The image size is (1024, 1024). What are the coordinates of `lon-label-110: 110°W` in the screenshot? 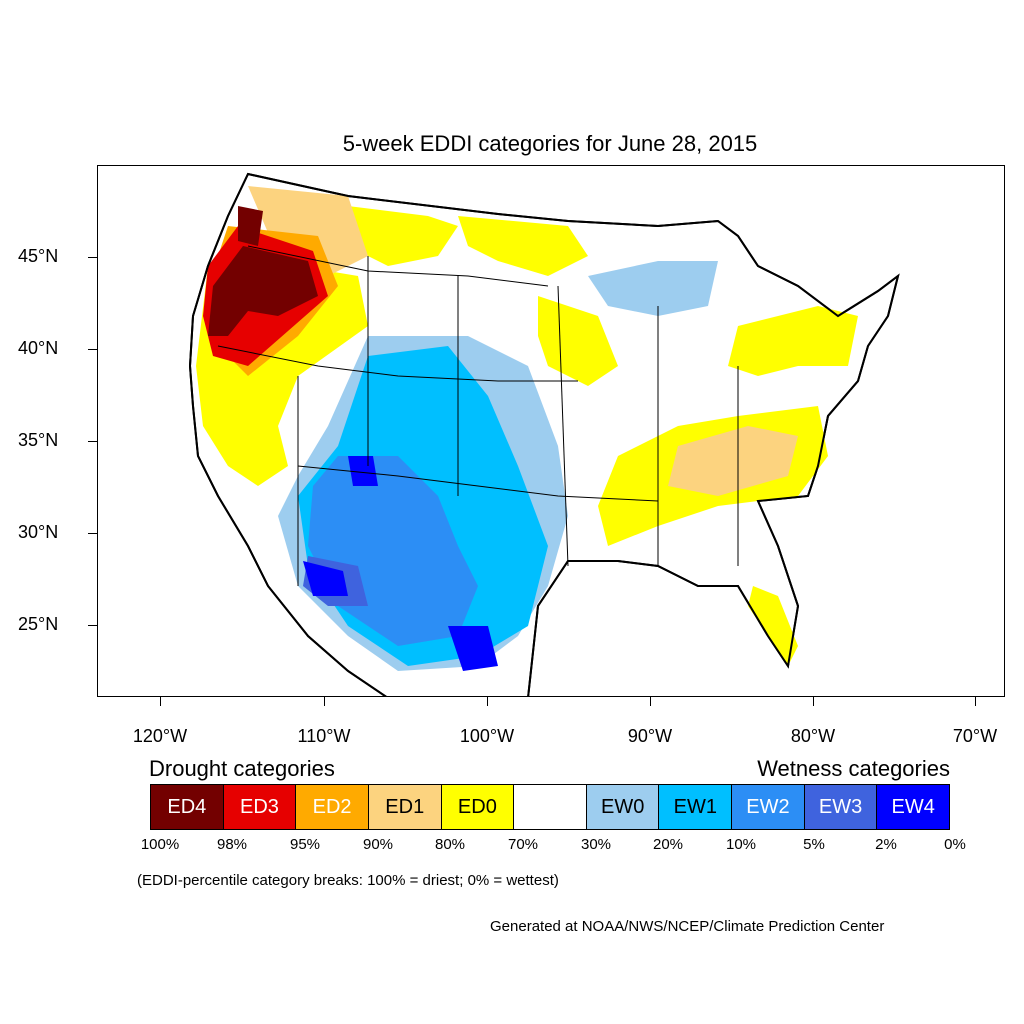 It's located at (324, 736).